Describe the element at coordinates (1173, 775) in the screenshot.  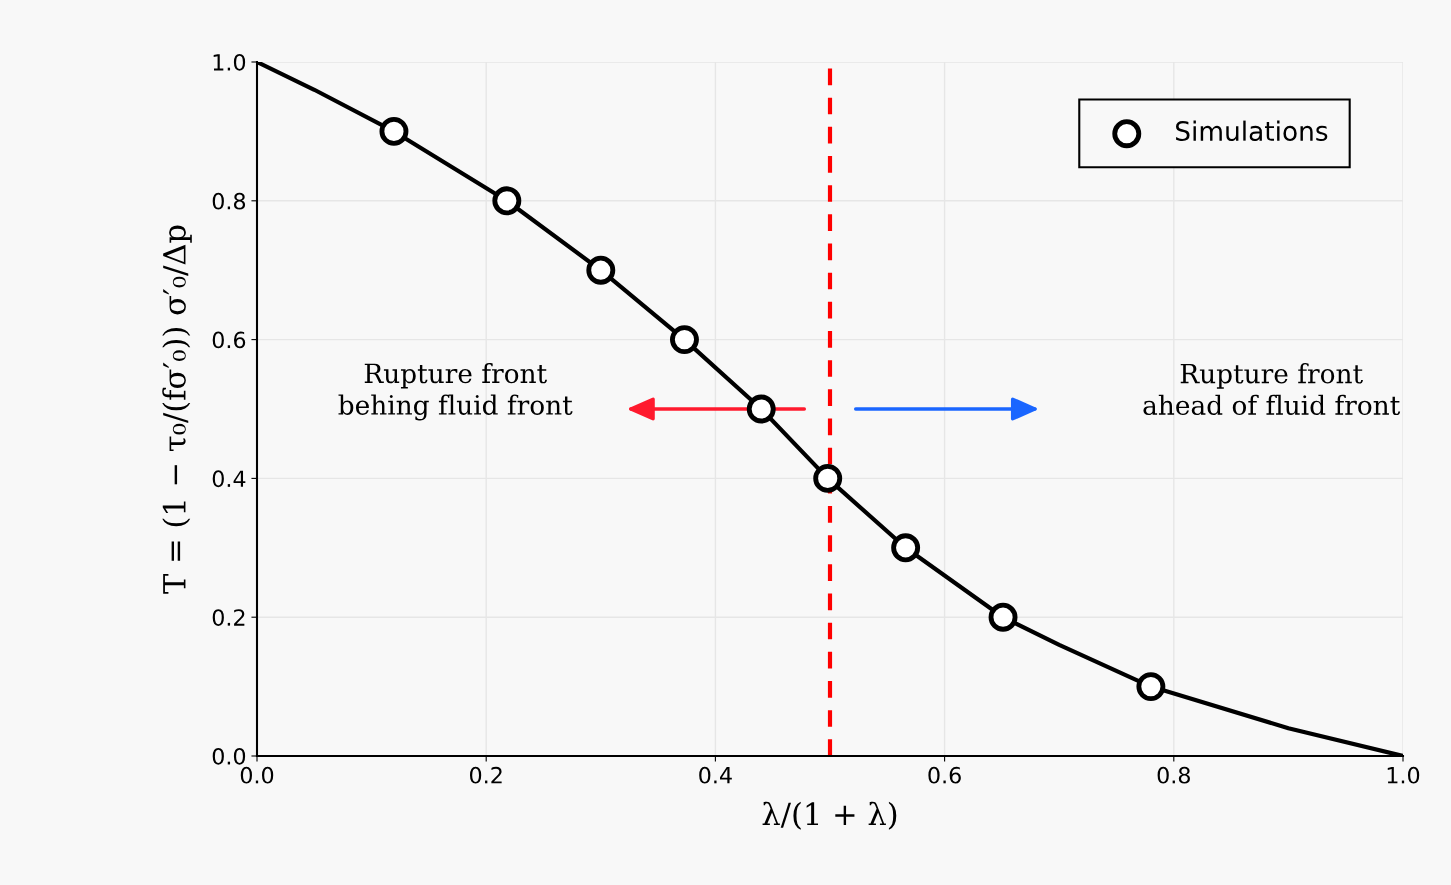
I see `x-tick-label: 0.8` at that location.